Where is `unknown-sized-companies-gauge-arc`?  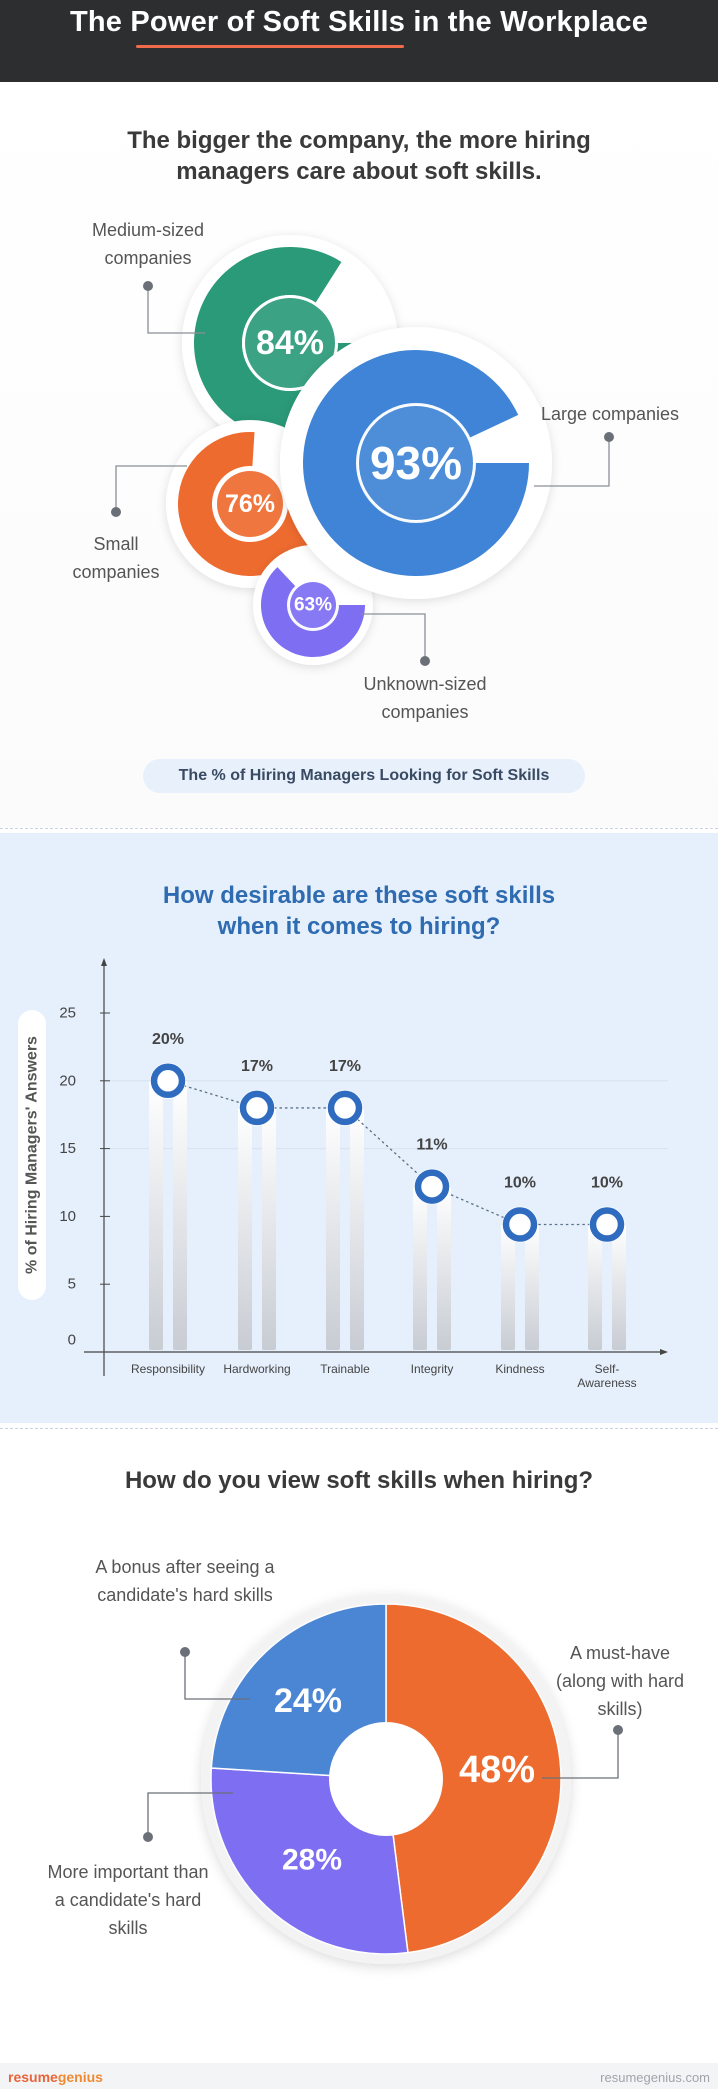 unknown-sized-companies-gauge-arc is located at coordinates (313, 612).